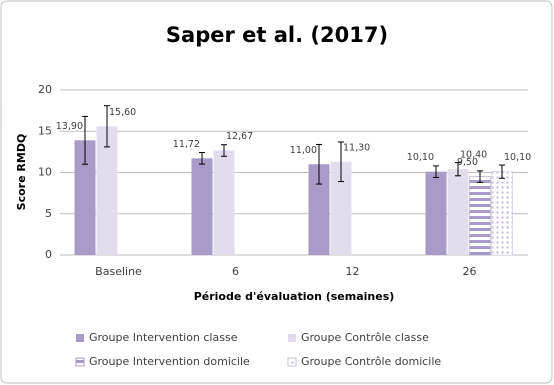 The image size is (554, 385). I want to click on value-label: 11,00, so click(303, 150).